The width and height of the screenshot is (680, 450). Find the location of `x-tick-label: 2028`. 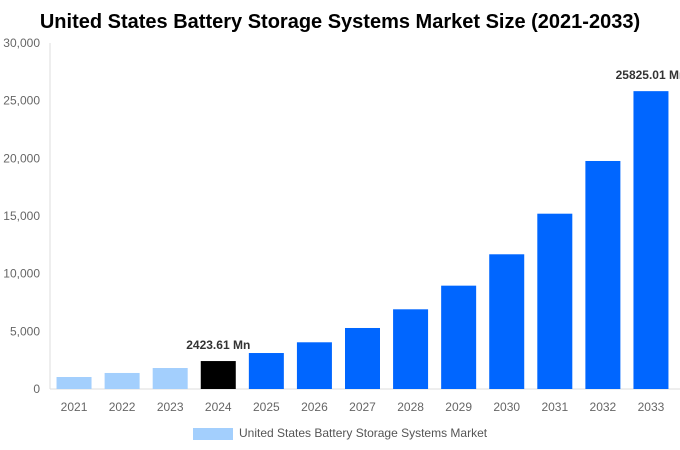

x-tick-label: 2028 is located at coordinates (410, 407).